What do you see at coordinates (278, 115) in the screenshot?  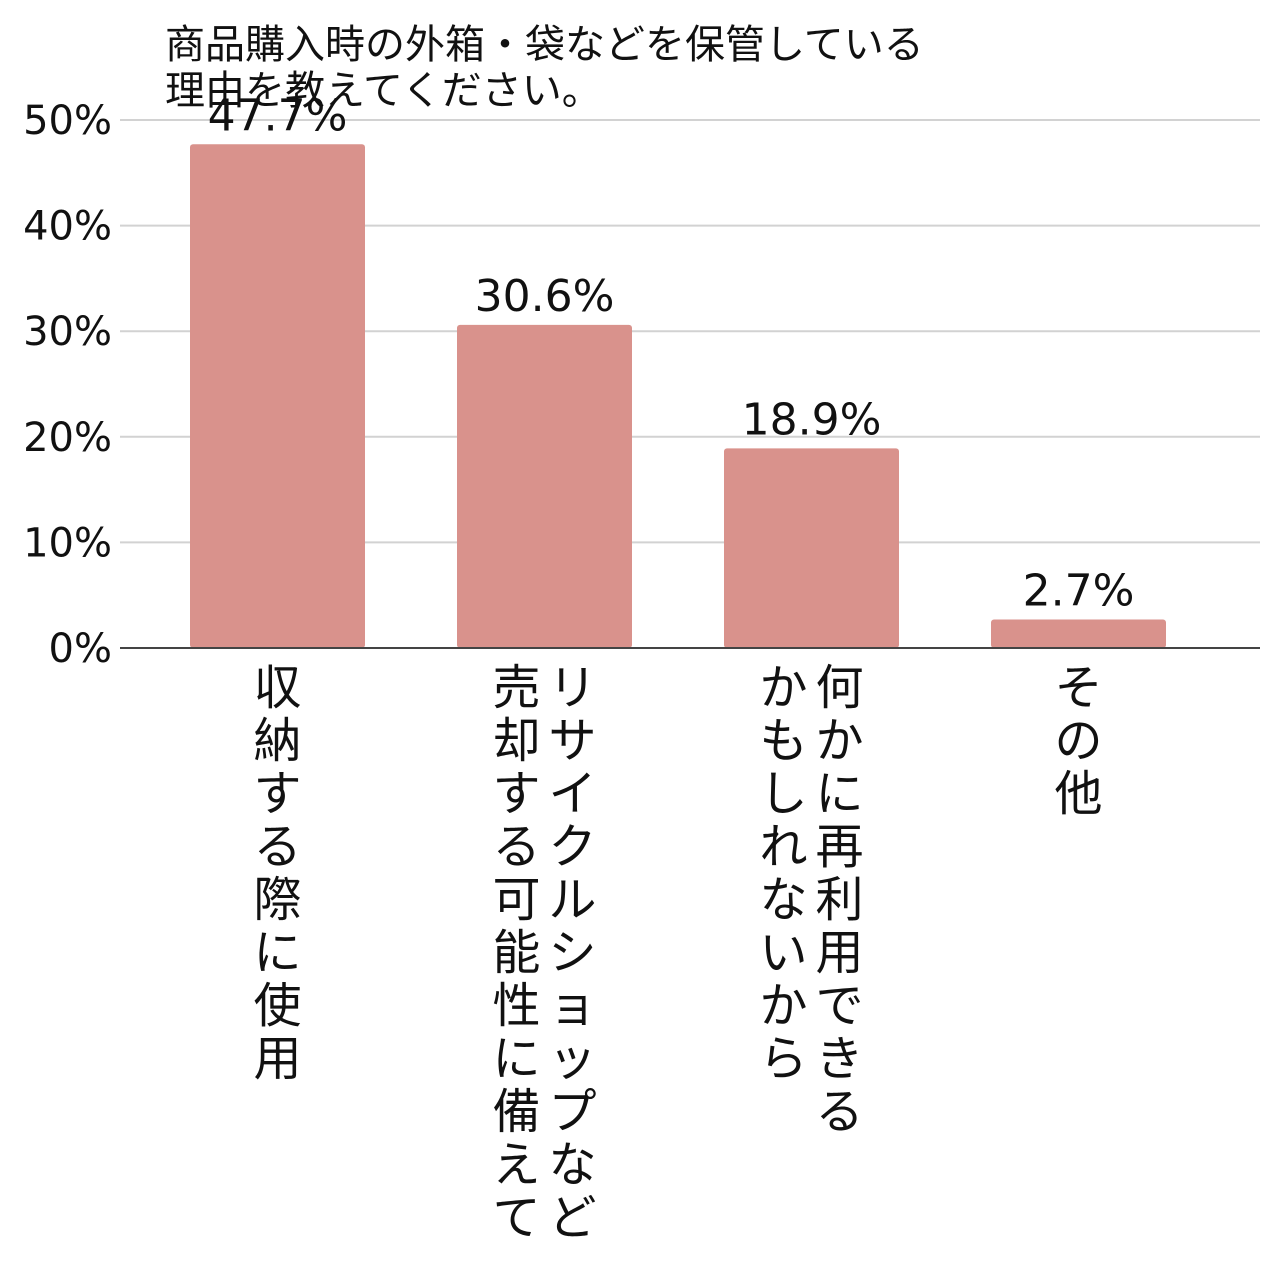 I see `data-label: 47.7%` at bounding box center [278, 115].